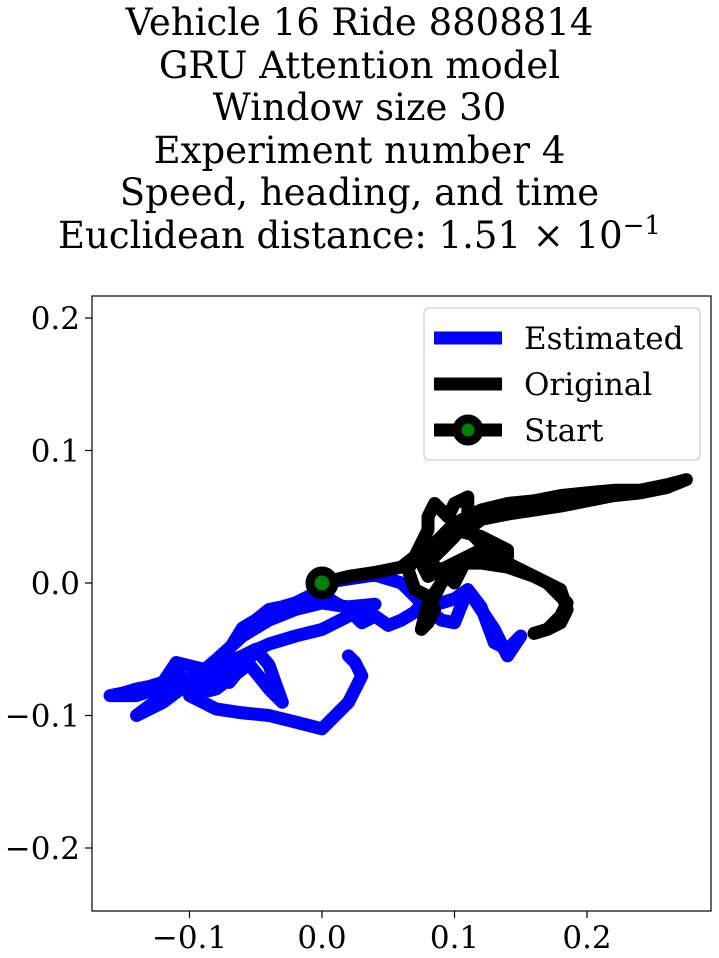 The image size is (719, 958). I want to click on legend: Estimated Original Start, so click(562, 384).